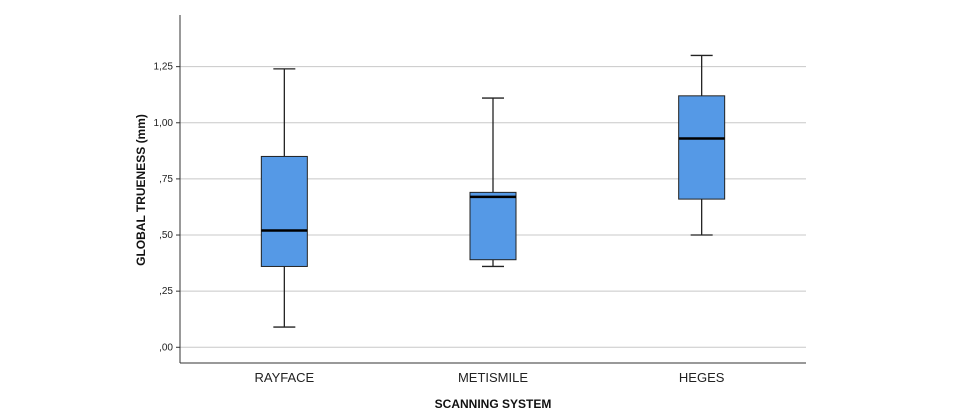 This screenshot has height=415, width=958. I want to click on y-axis-title: GLOBAL TRUENESS (mm), so click(141, 190).